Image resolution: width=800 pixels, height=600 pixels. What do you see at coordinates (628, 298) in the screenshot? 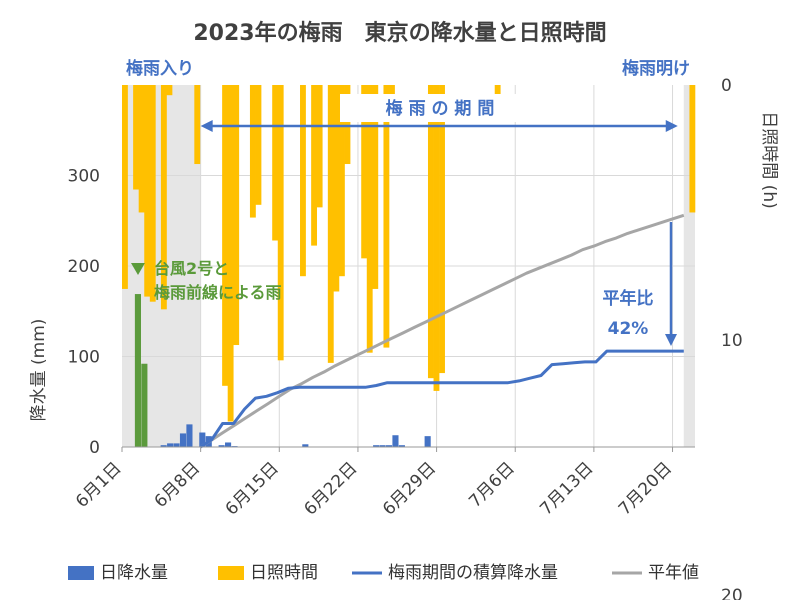
I see `ratio-label-line1: 平年比` at bounding box center [628, 298].